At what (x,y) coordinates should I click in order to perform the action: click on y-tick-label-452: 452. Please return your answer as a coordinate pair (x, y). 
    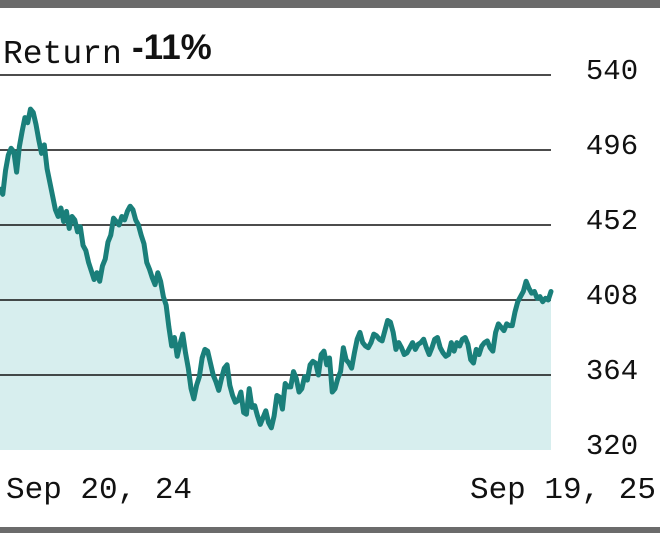
    Looking at the image, I should click on (612, 221).